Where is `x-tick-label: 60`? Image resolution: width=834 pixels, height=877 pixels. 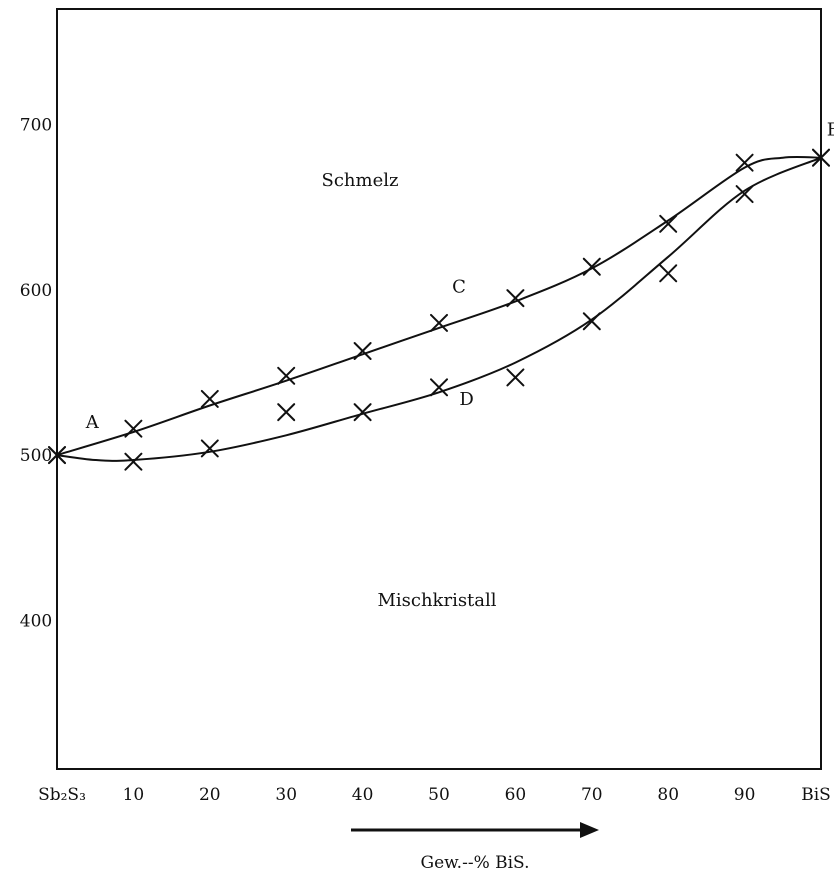 x-tick-label: 60 is located at coordinates (516, 795).